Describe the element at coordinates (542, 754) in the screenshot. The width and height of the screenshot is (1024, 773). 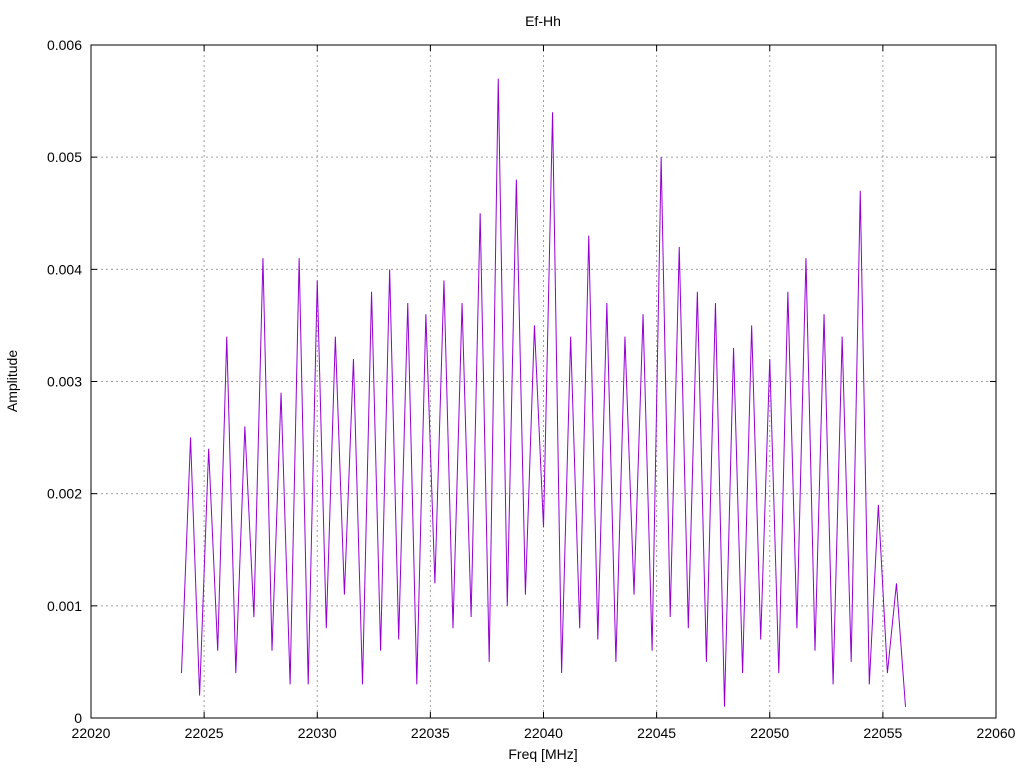
I see `x-axis-label: Freq [MHz]` at that location.